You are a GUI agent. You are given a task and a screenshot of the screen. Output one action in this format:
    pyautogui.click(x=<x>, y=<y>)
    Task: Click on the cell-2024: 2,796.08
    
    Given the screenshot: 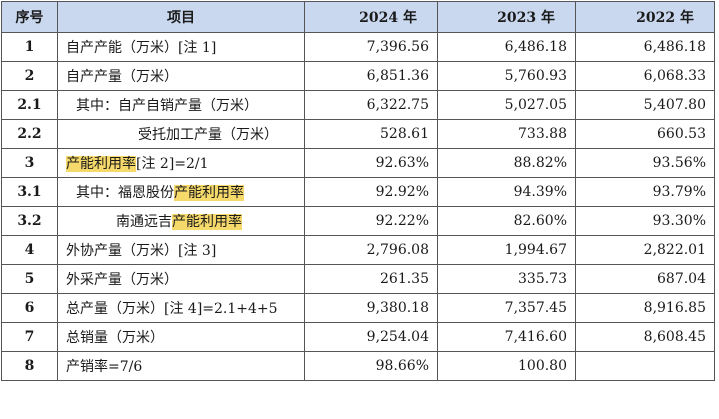 What is the action you would take?
    pyautogui.click(x=371, y=250)
    